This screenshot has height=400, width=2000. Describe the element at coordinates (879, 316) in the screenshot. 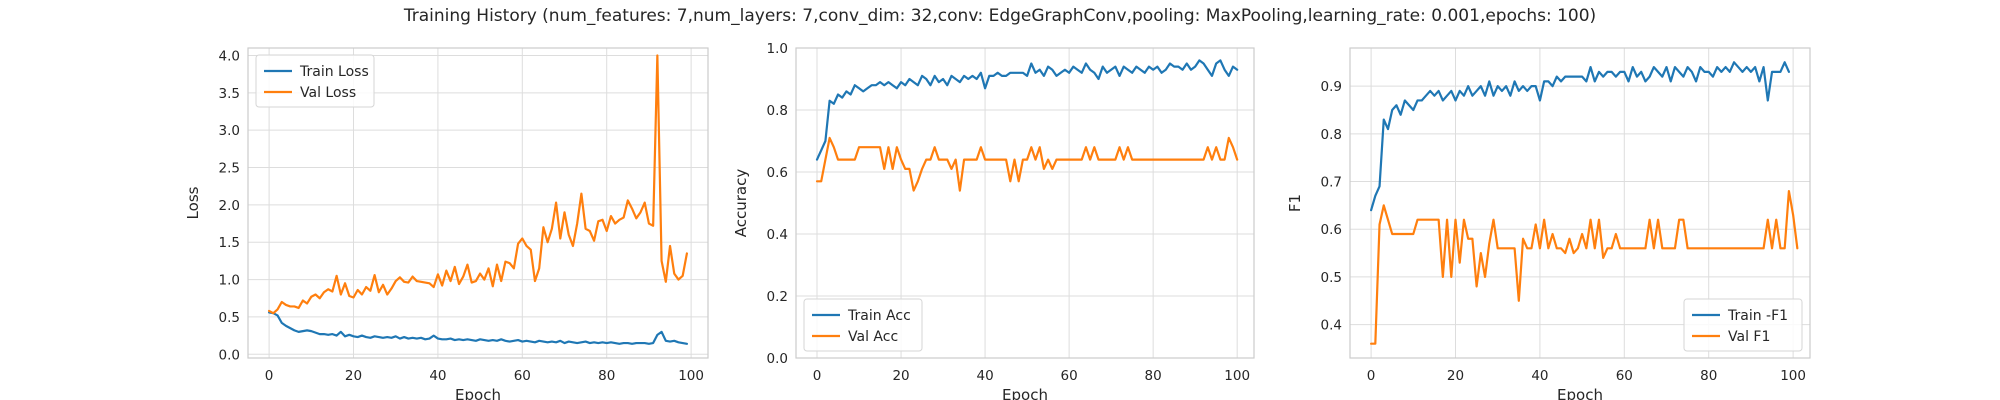

I see `accuracy-legend-entry: Train Acc` at that location.